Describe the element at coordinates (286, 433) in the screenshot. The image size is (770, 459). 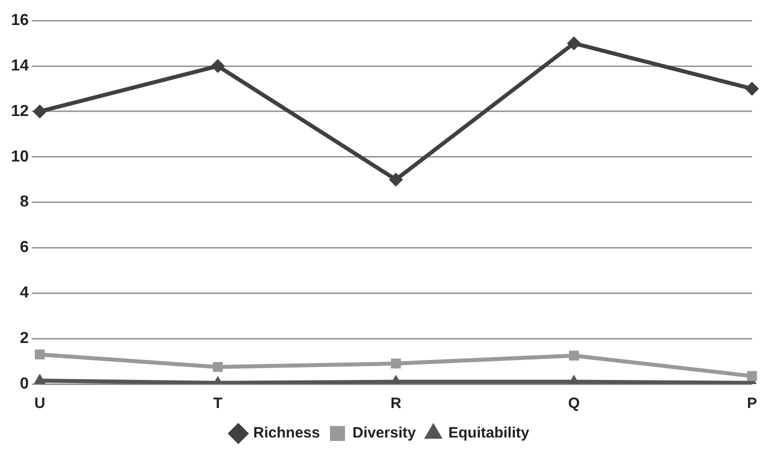
I see `legend-label: Richness` at that location.